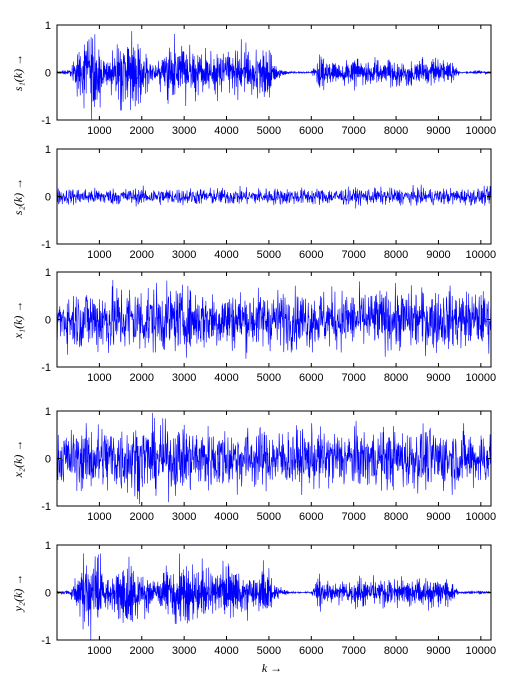  Describe the element at coordinates (18, 196) in the screenshot. I see `y-axis-label: s₂(k) →` at that location.